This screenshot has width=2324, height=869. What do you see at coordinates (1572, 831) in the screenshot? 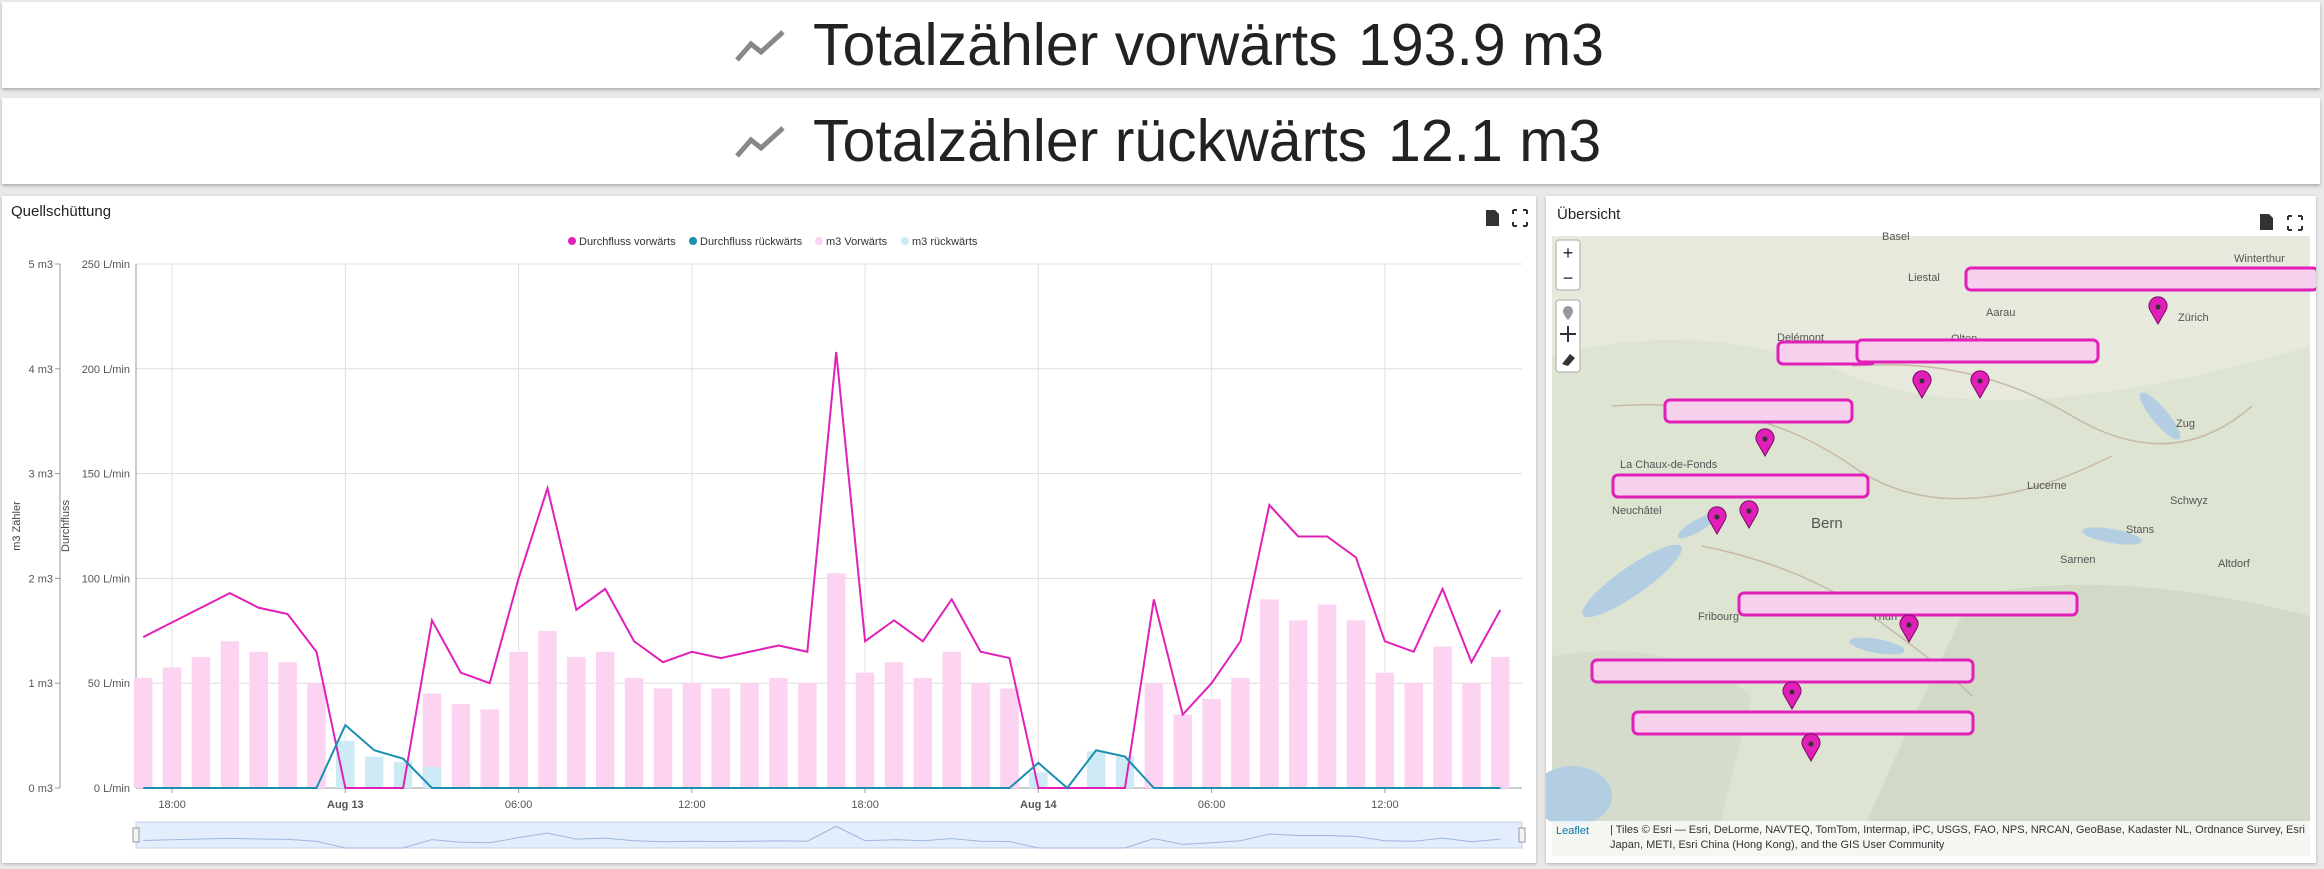
I see `leaflet-link: Leaflet` at bounding box center [1572, 831].